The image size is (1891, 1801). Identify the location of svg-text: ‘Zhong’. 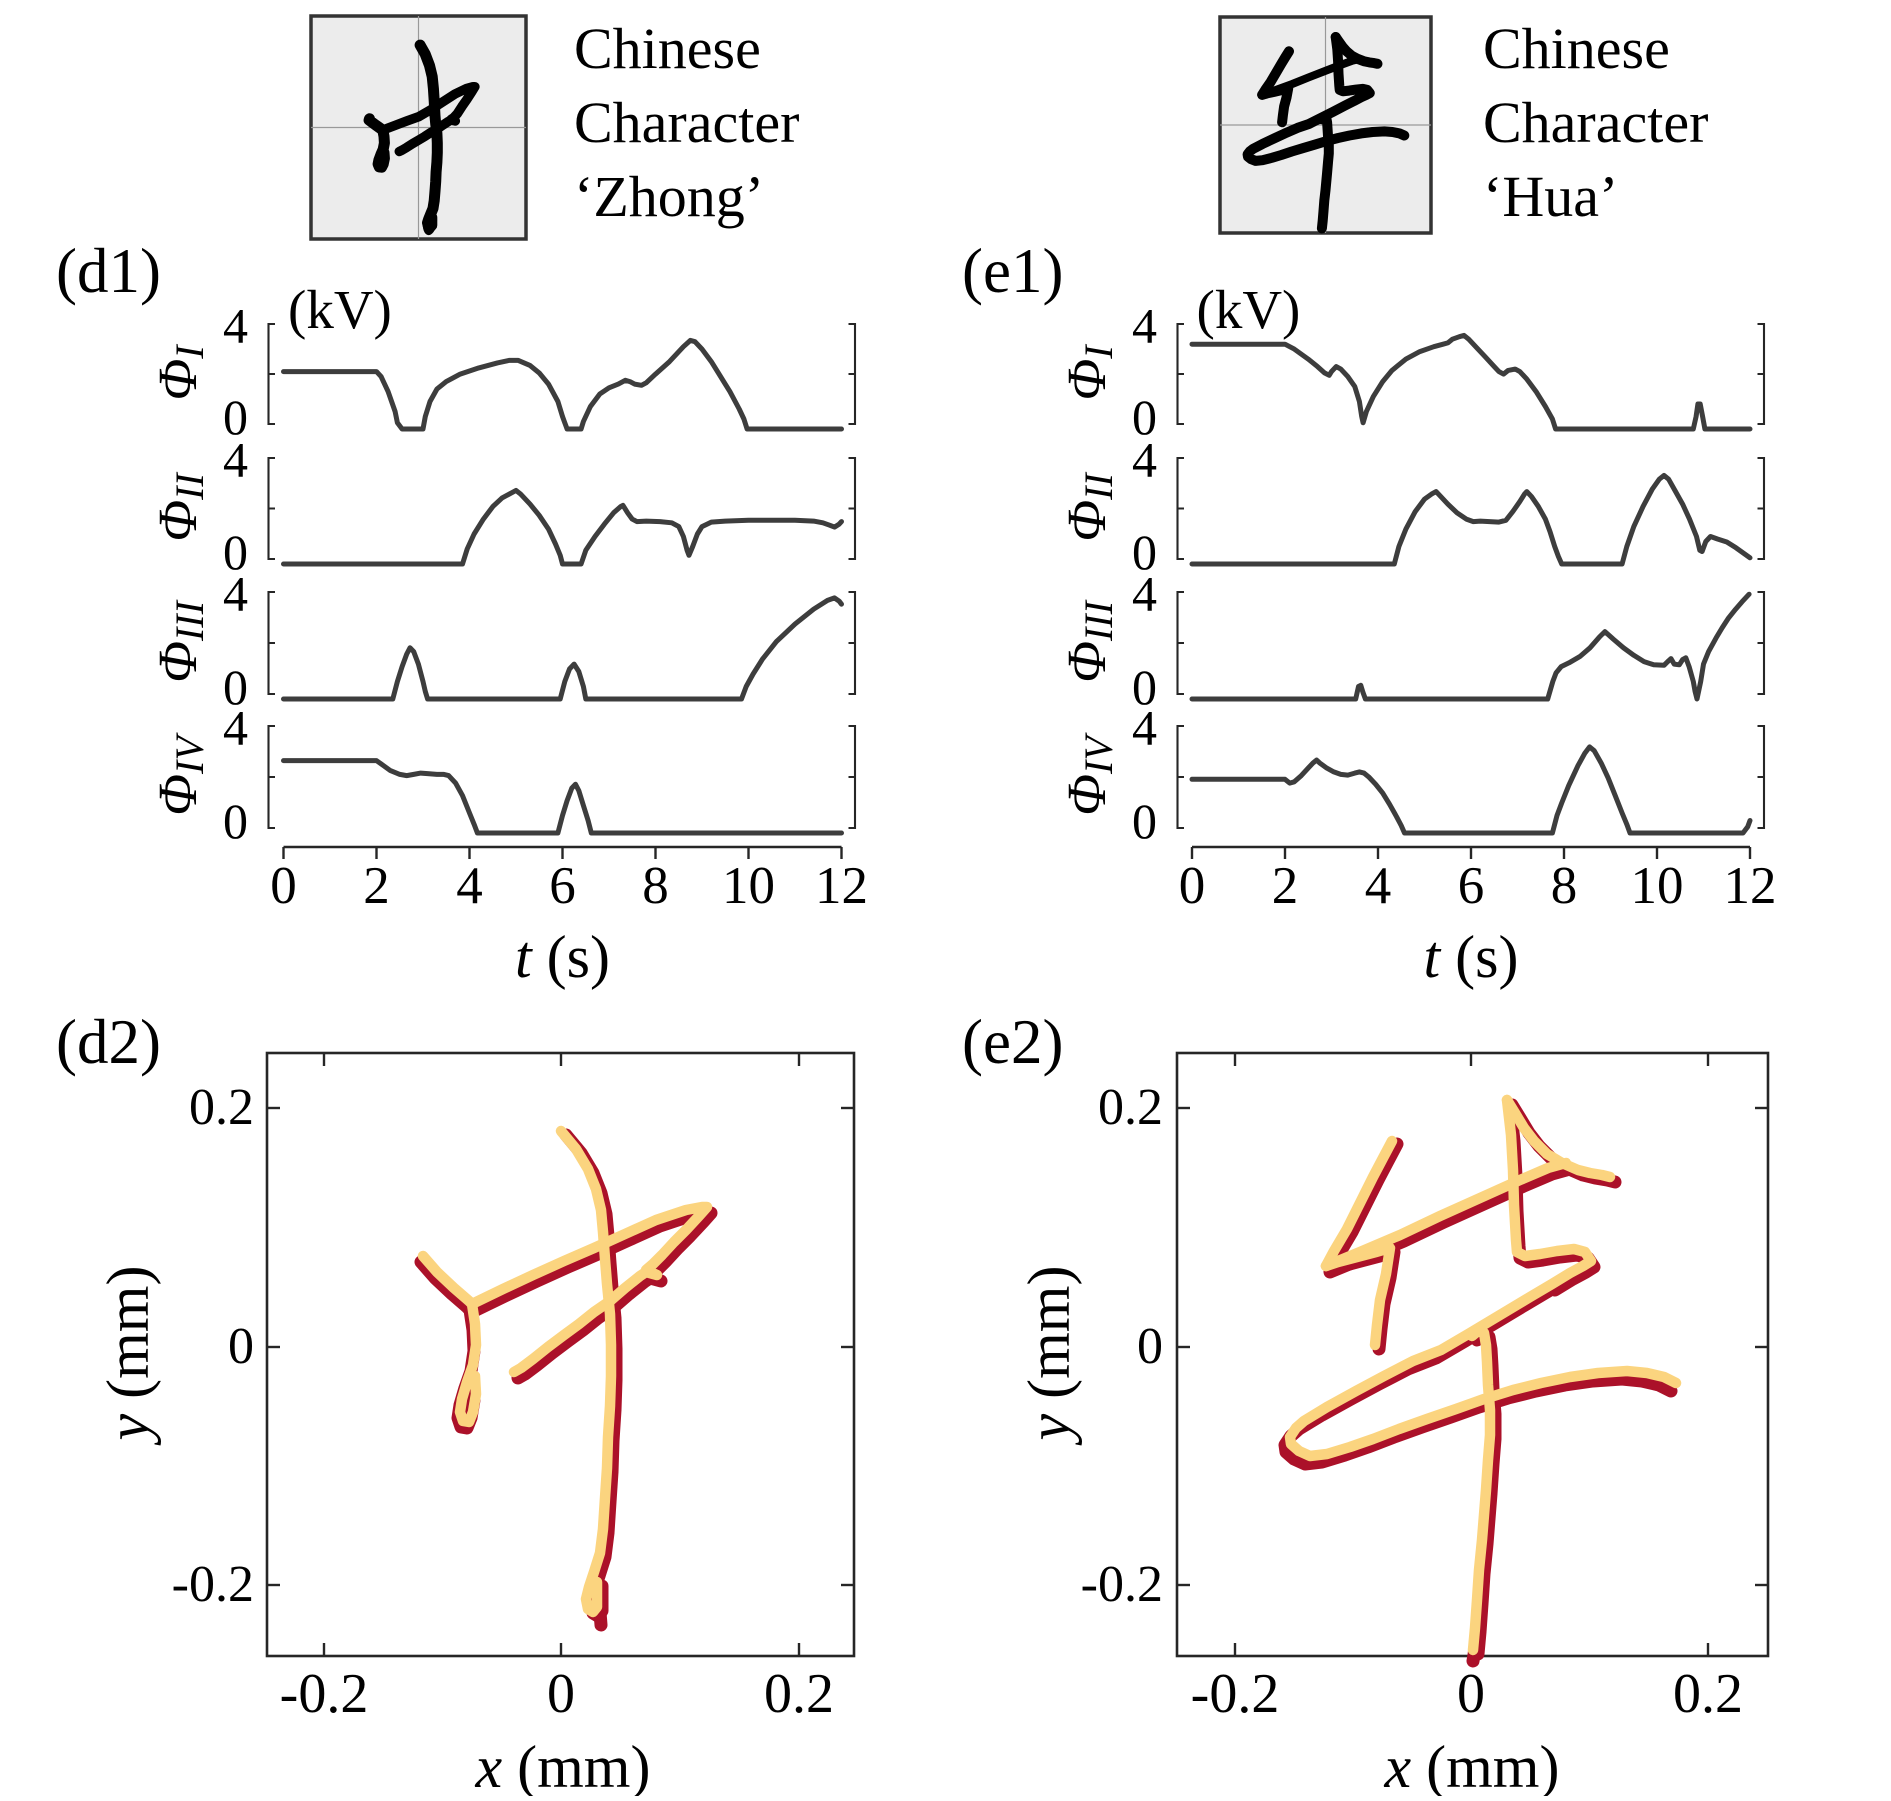
(669, 196).